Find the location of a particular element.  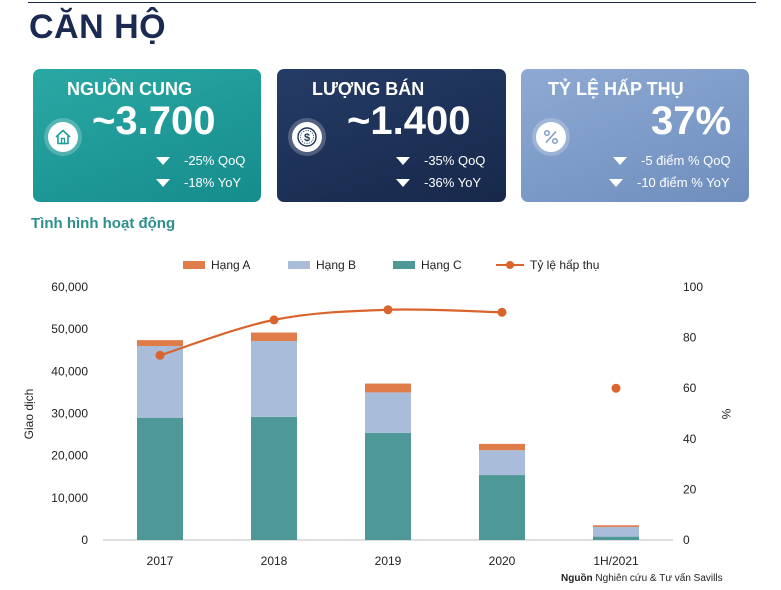

y-tick-label: 10,000 is located at coordinates (69, 498).